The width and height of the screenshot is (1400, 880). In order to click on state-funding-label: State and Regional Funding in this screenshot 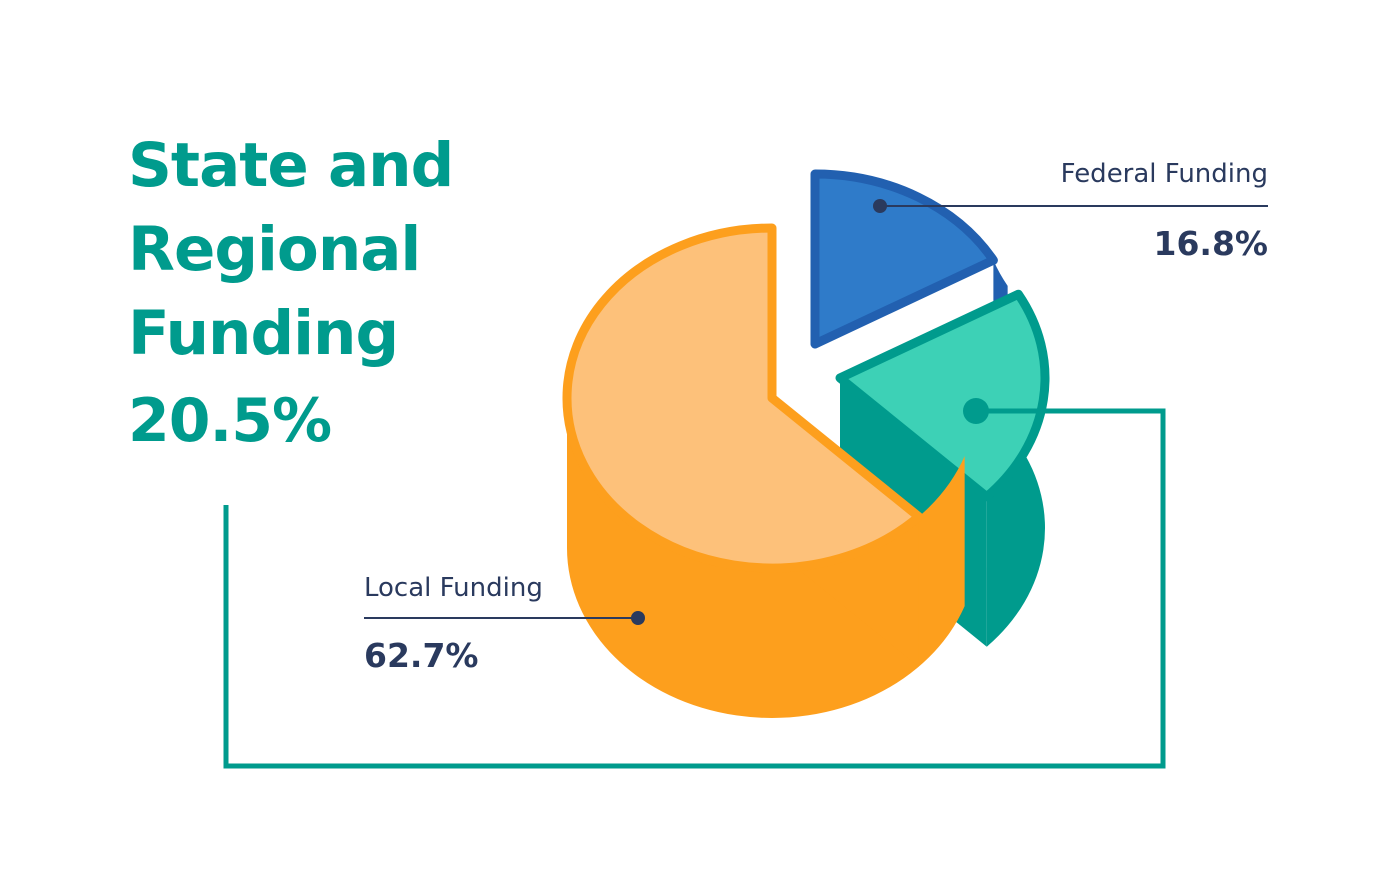, I will do `click(291, 249)`.